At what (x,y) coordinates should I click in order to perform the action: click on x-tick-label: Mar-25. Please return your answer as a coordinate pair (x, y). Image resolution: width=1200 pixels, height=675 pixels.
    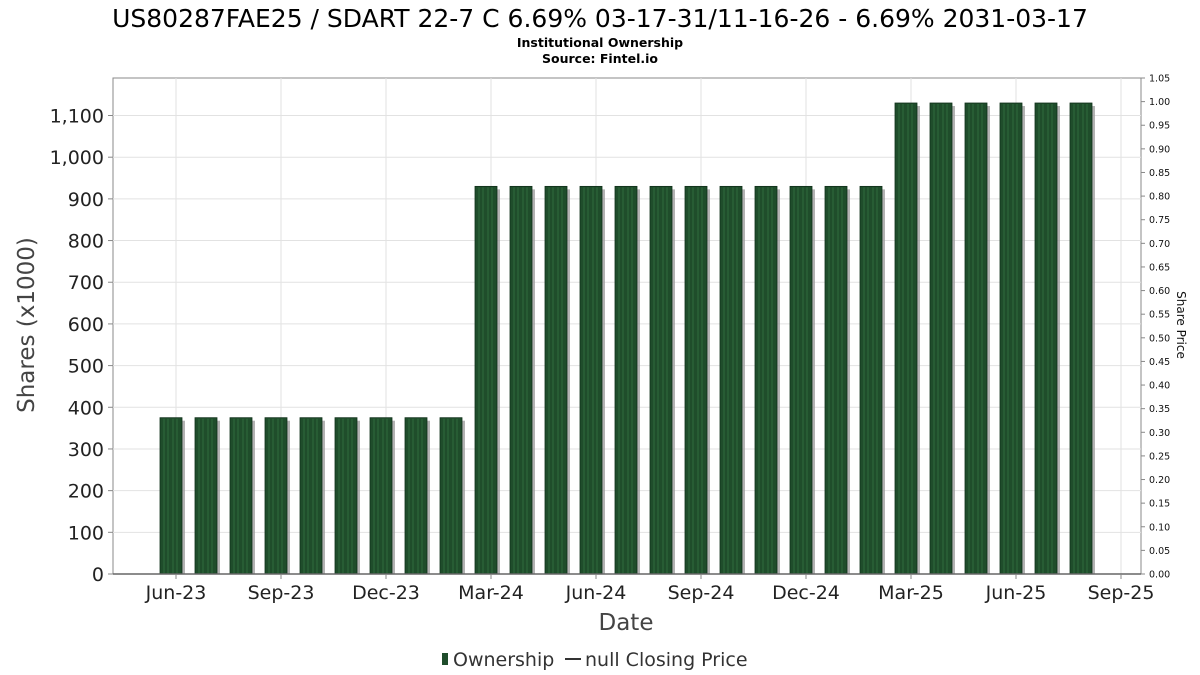
    Looking at the image, I should click on (911, 593).